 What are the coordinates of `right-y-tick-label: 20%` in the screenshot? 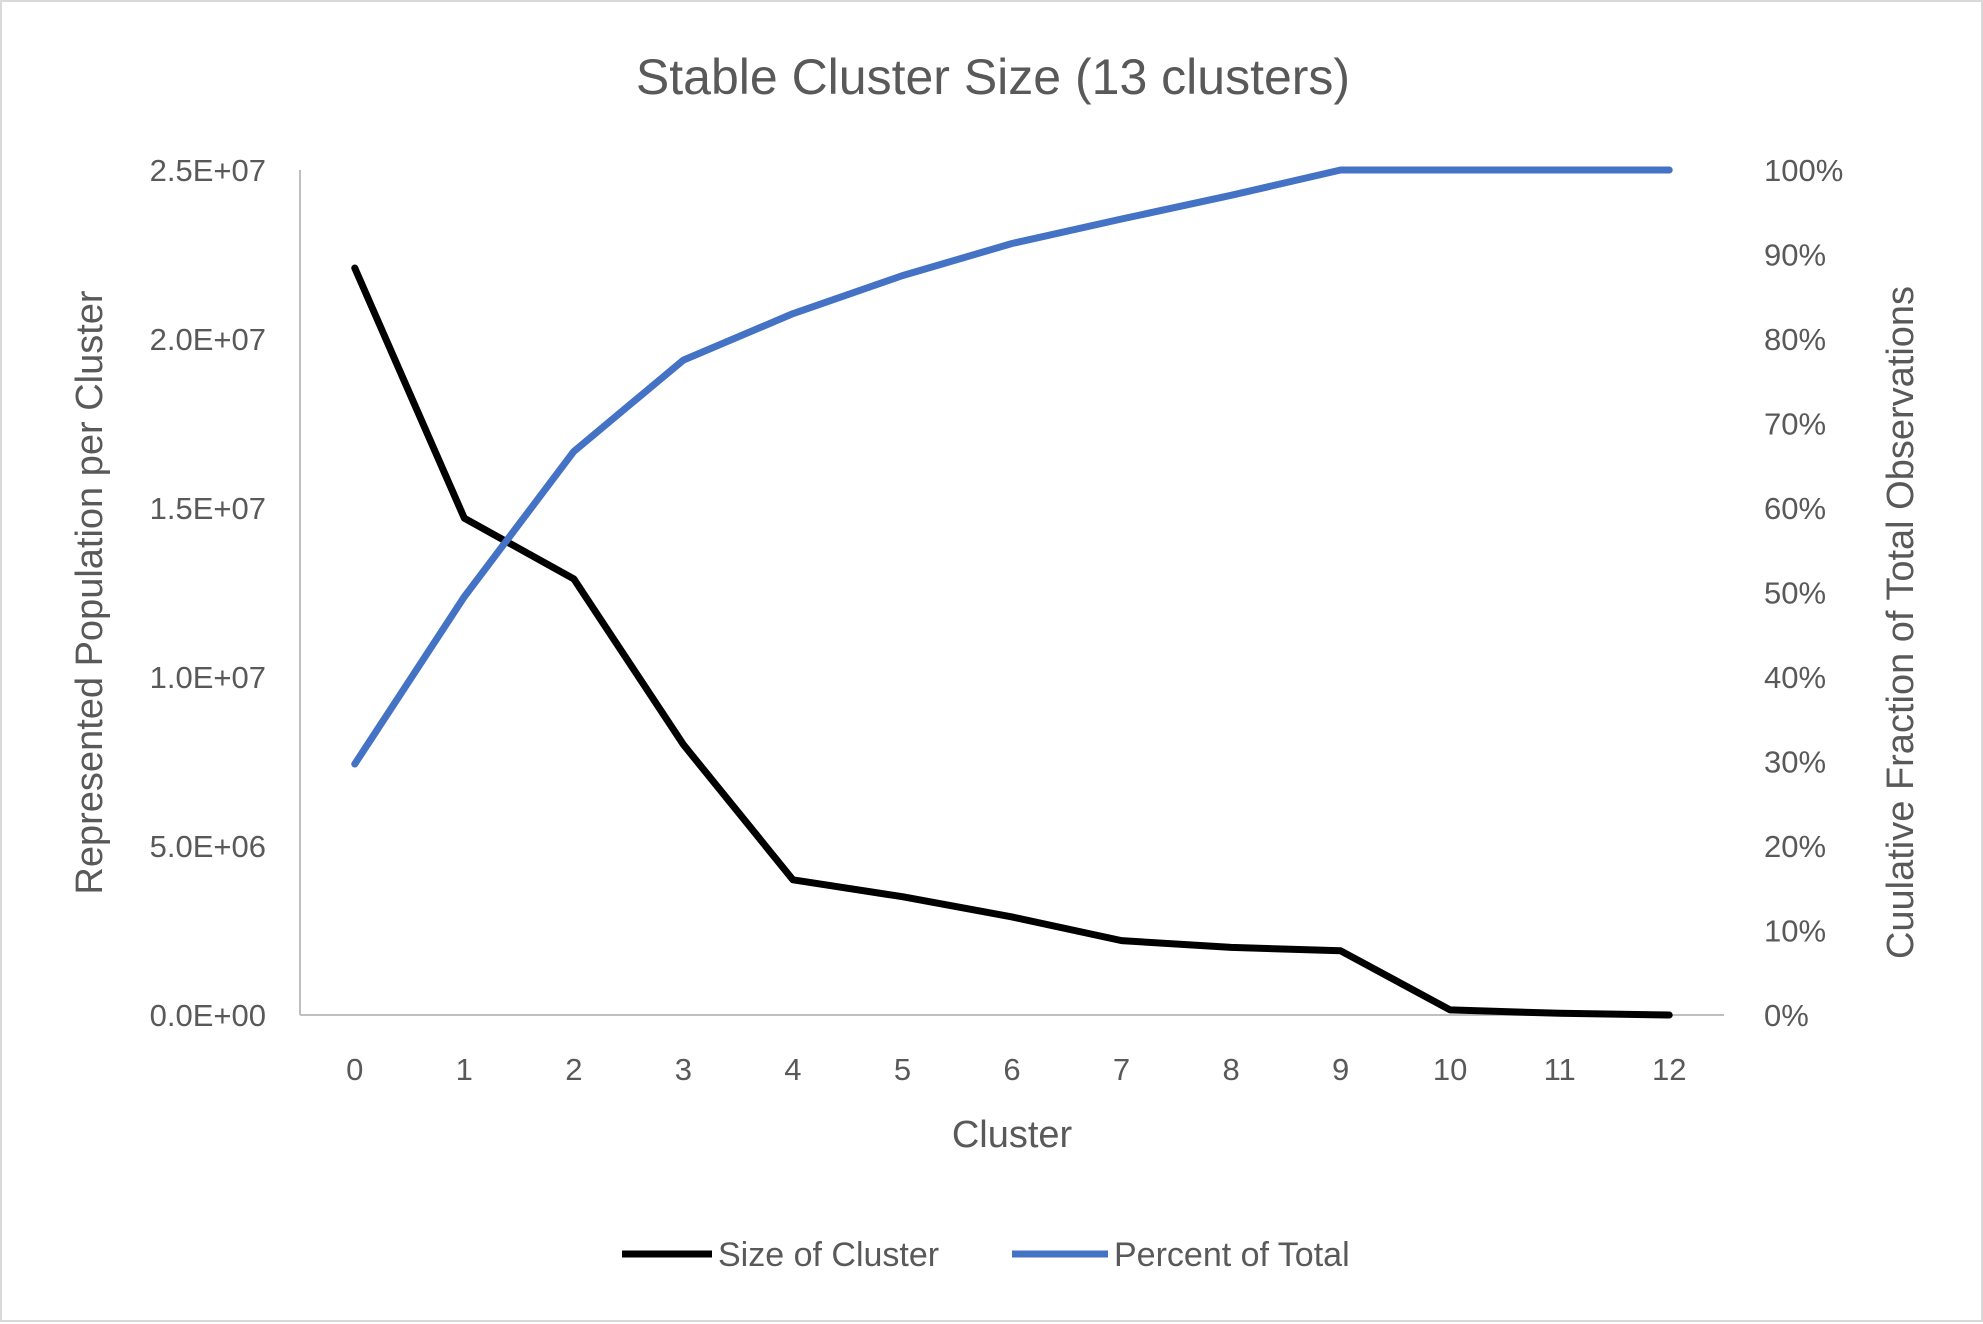 It's located at (1795, 846).